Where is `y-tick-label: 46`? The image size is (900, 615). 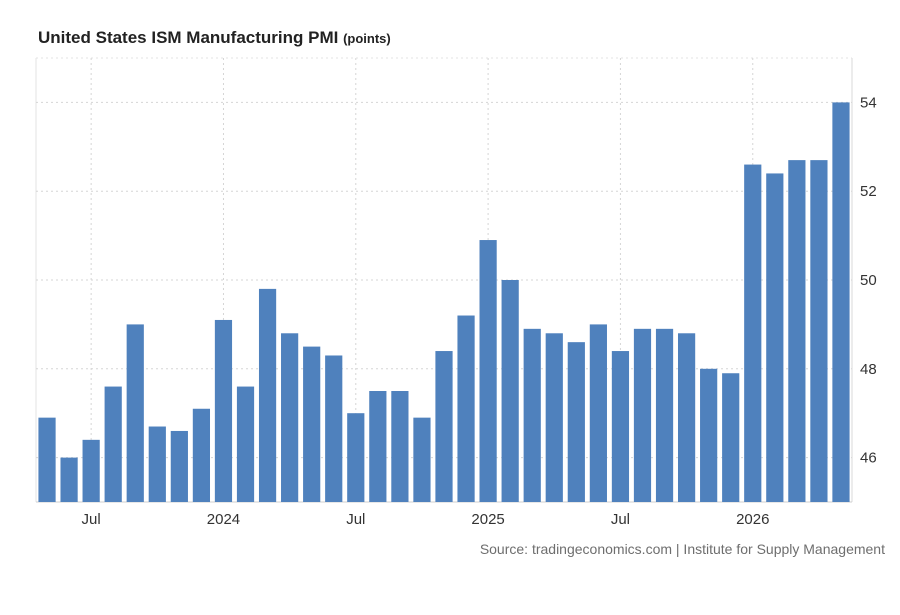
y-tick-label: 46 is located at coordinates (868, 458).